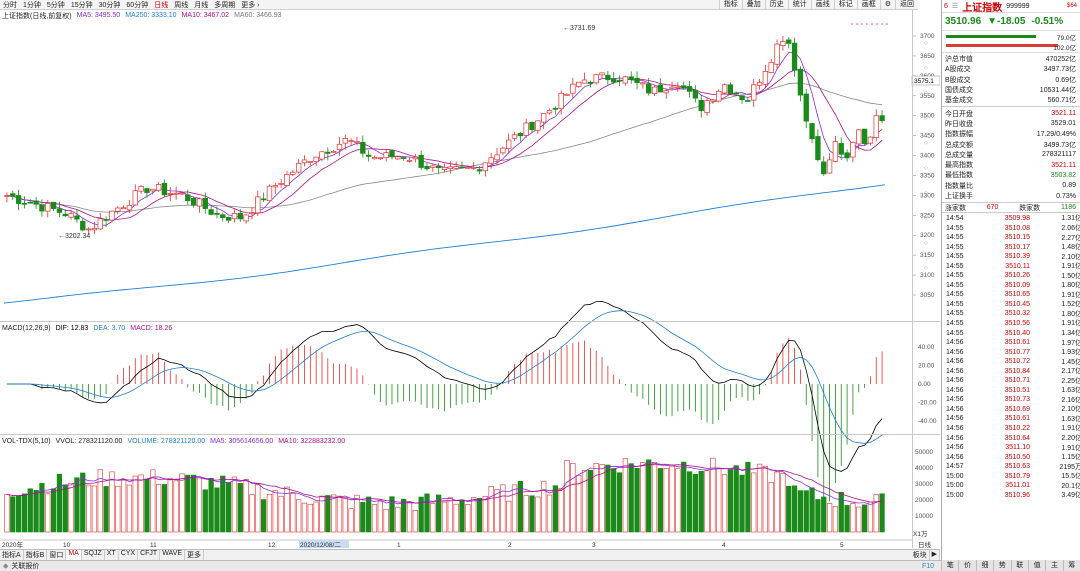 The height and width of the screenshot is (571, 1080). Describe the element at coordinates (129, 555) in the screenshot. I see `indicator-tab-6: CYX` at that location.